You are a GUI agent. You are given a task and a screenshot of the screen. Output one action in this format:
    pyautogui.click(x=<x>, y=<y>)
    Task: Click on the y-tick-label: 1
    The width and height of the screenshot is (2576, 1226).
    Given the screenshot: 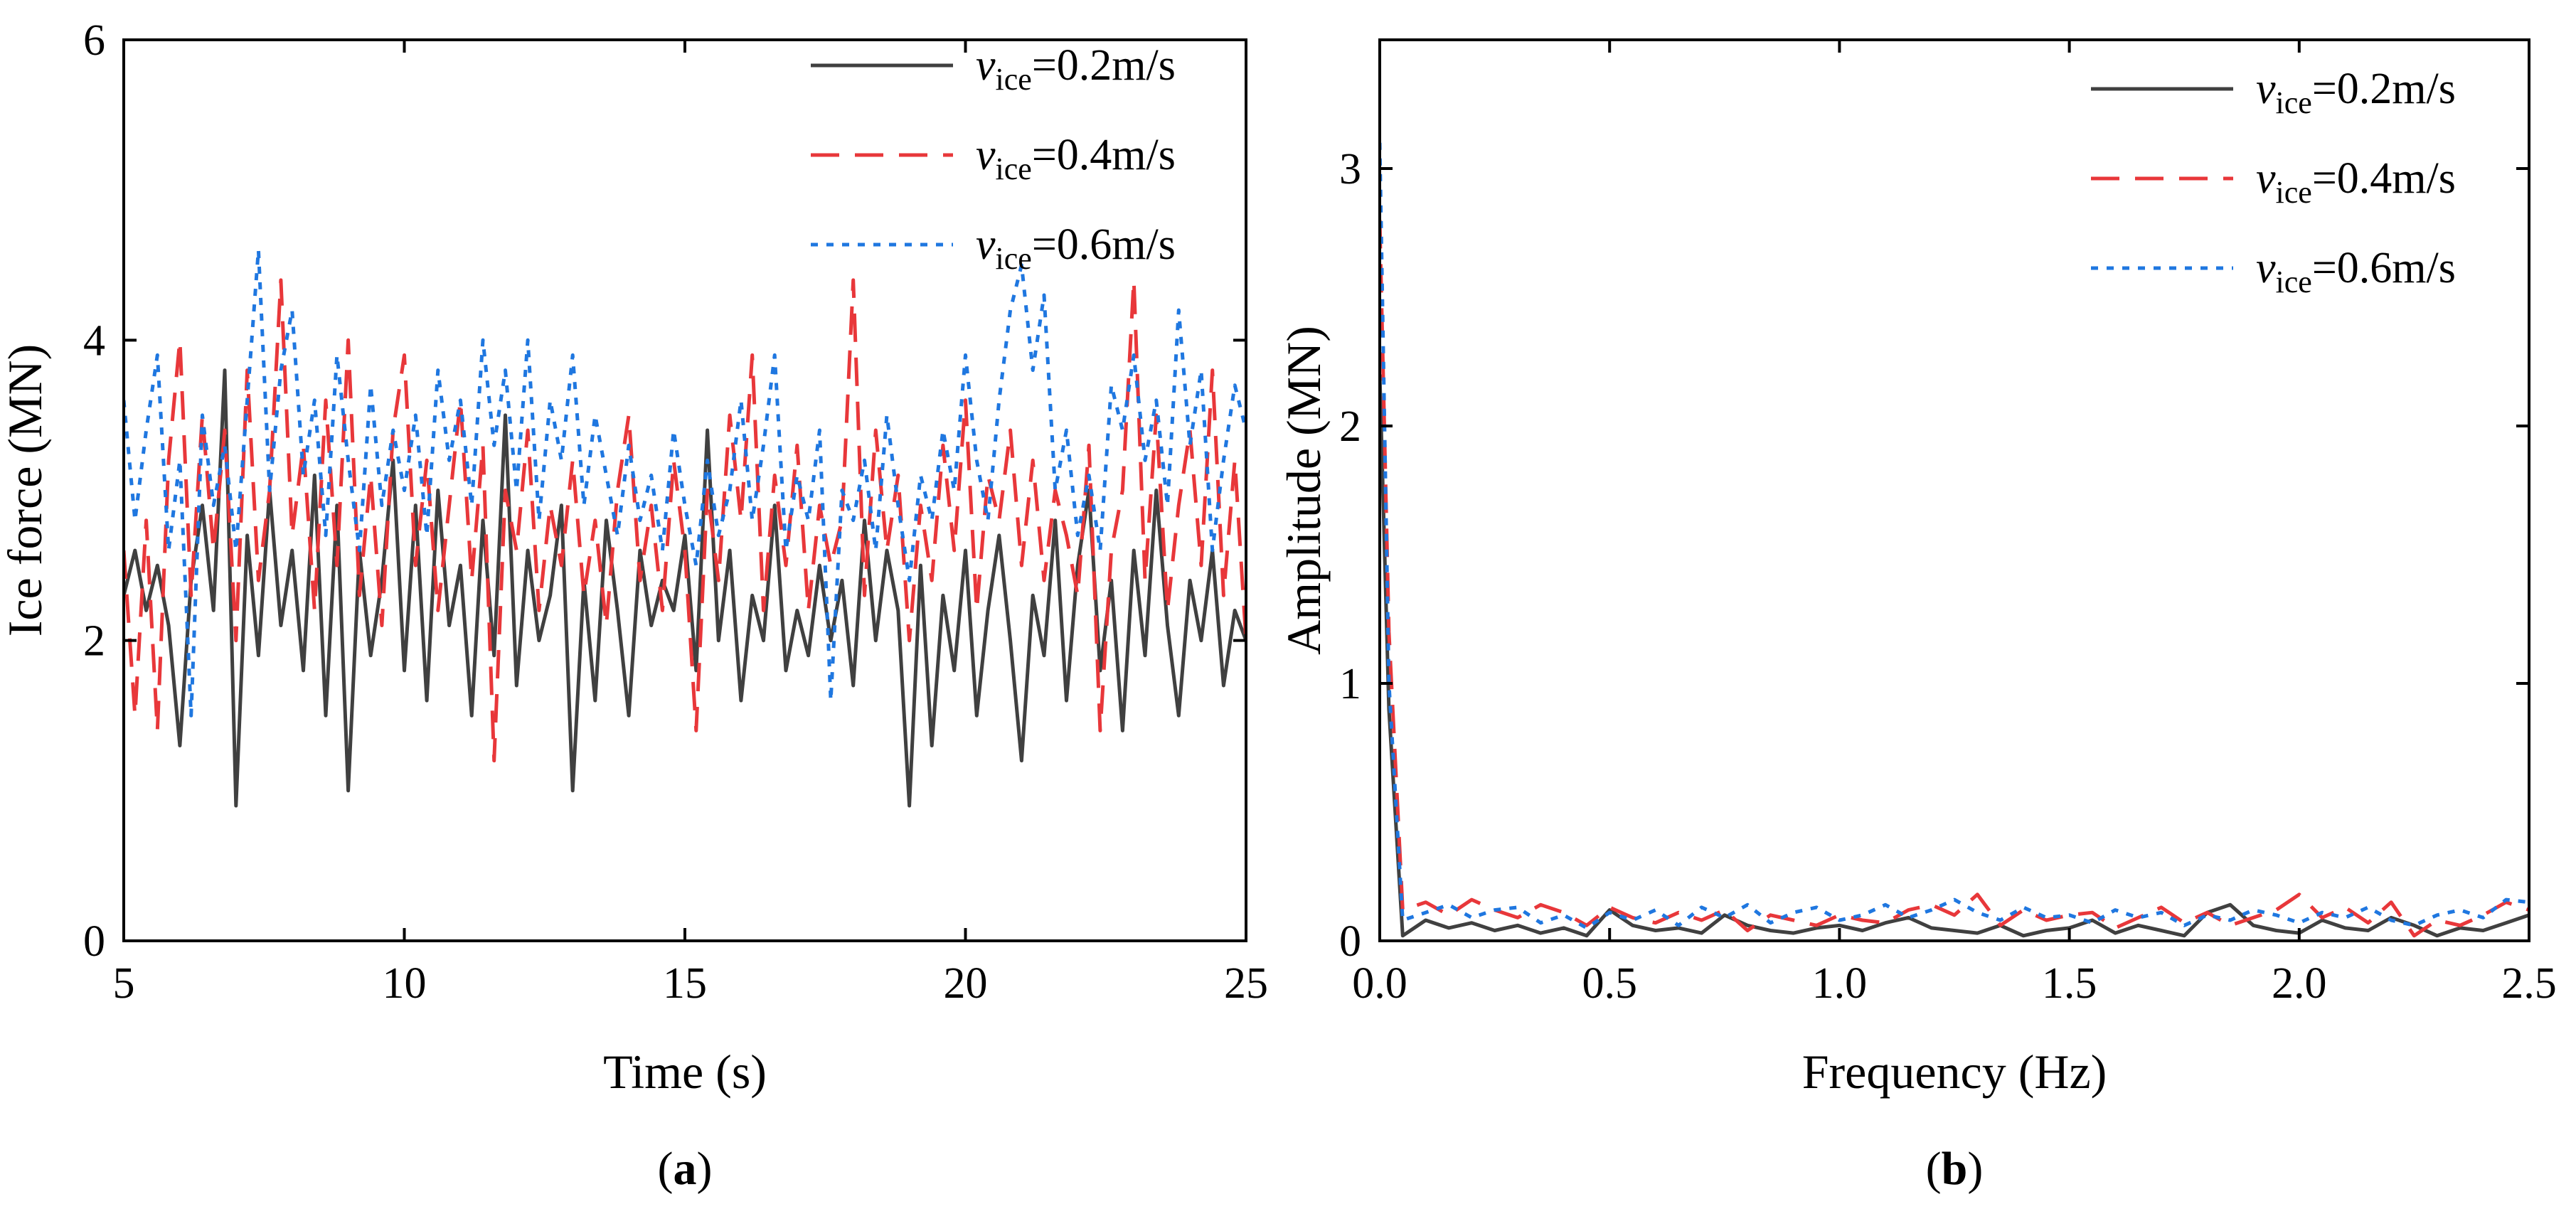 What is the action you would take?
    pyautogui.click(x=1350, y=684)
    